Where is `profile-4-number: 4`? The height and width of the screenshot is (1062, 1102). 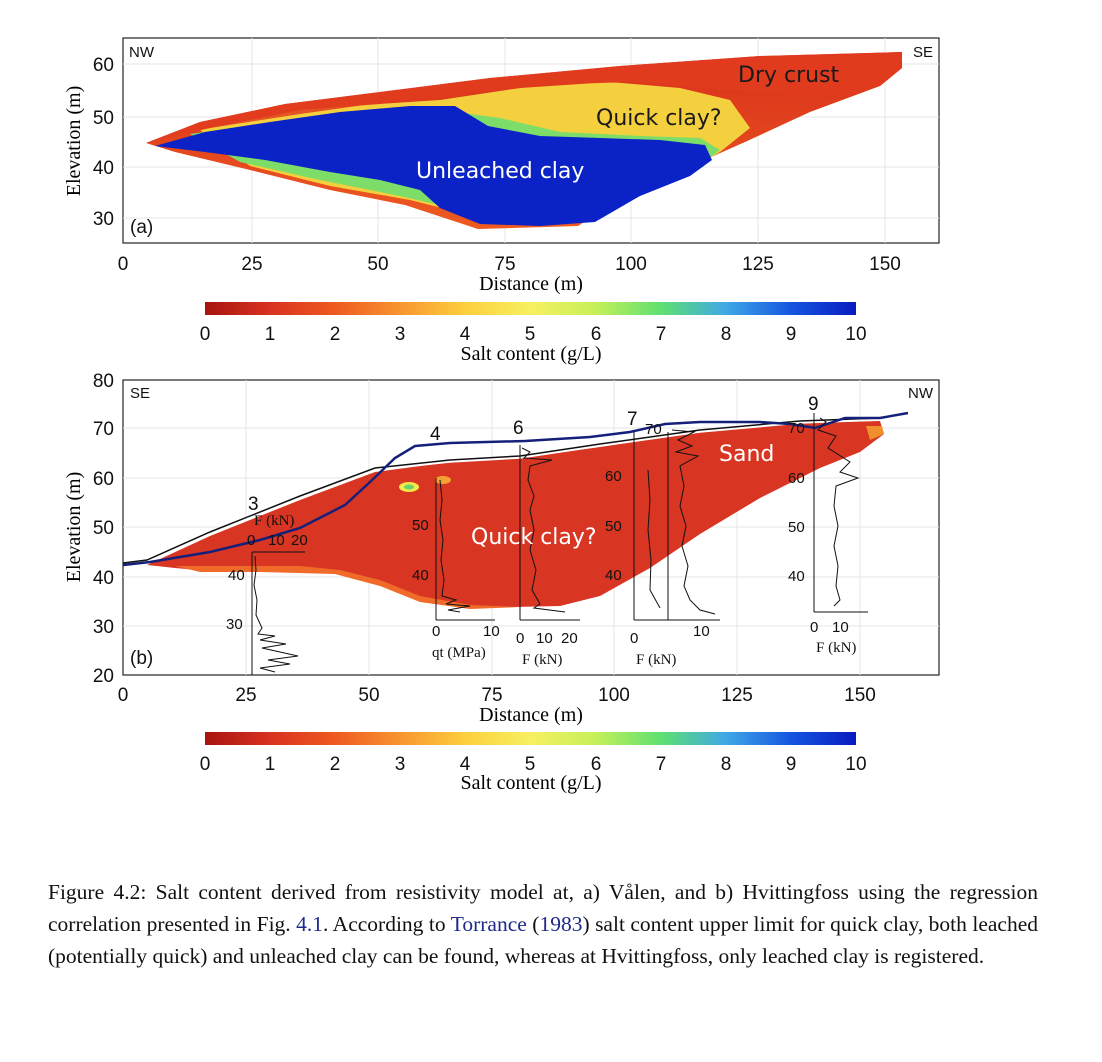
profile-4-number: 4 is located at coordinates (435, 434).